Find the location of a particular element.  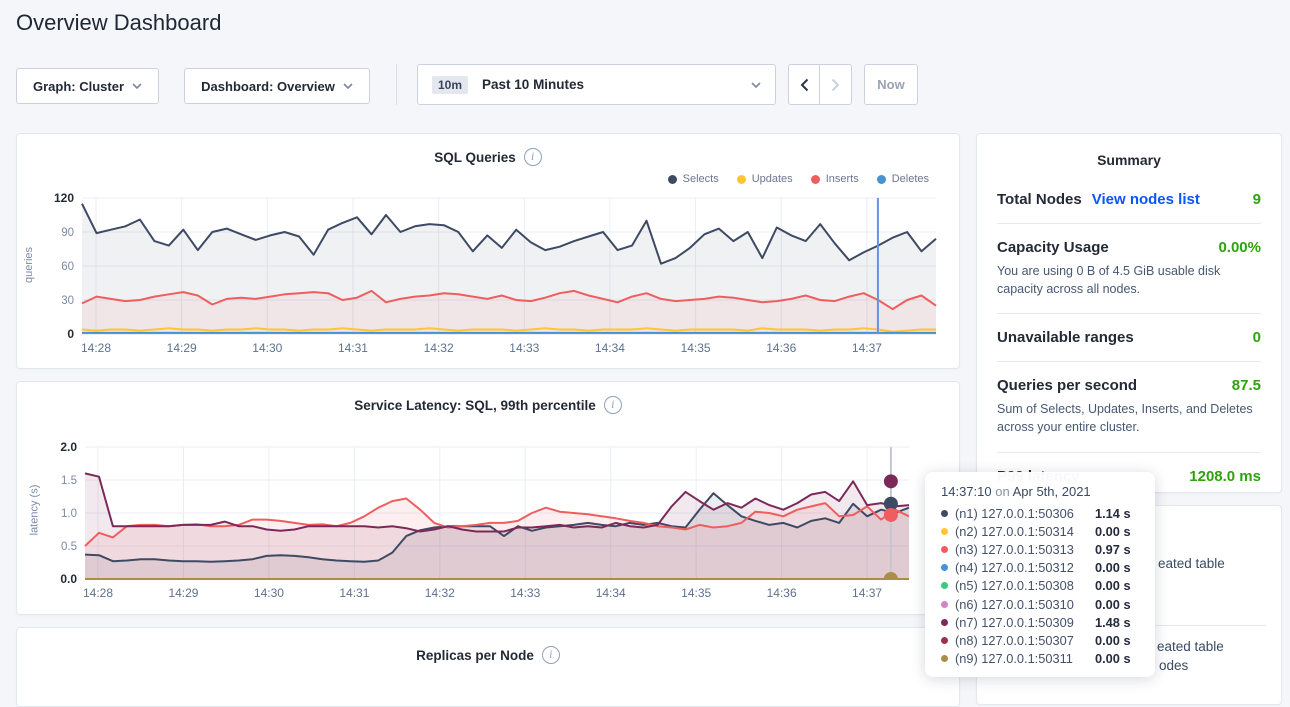

dashboard-dropdown: Dashboard: Overview is located at coordinates (277, 86).